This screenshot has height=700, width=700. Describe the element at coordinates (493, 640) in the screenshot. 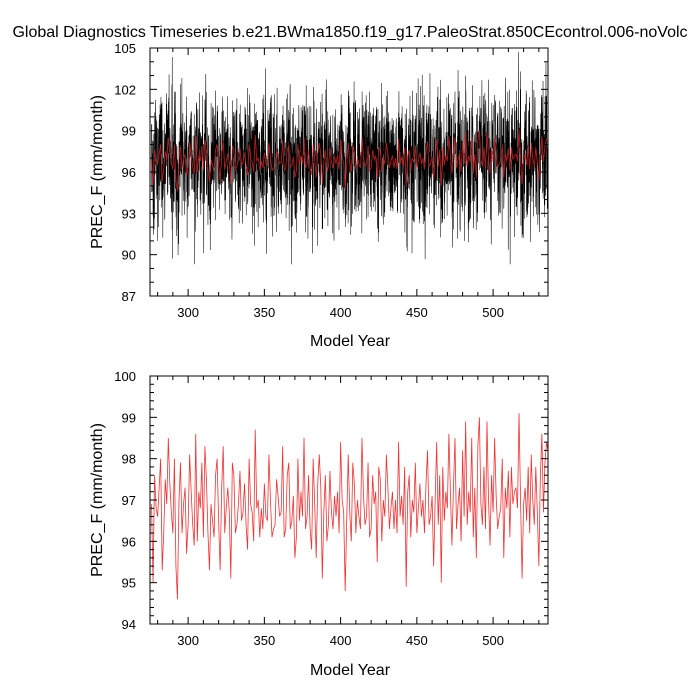

I see `annual-x-tick-label: 500` at that location.